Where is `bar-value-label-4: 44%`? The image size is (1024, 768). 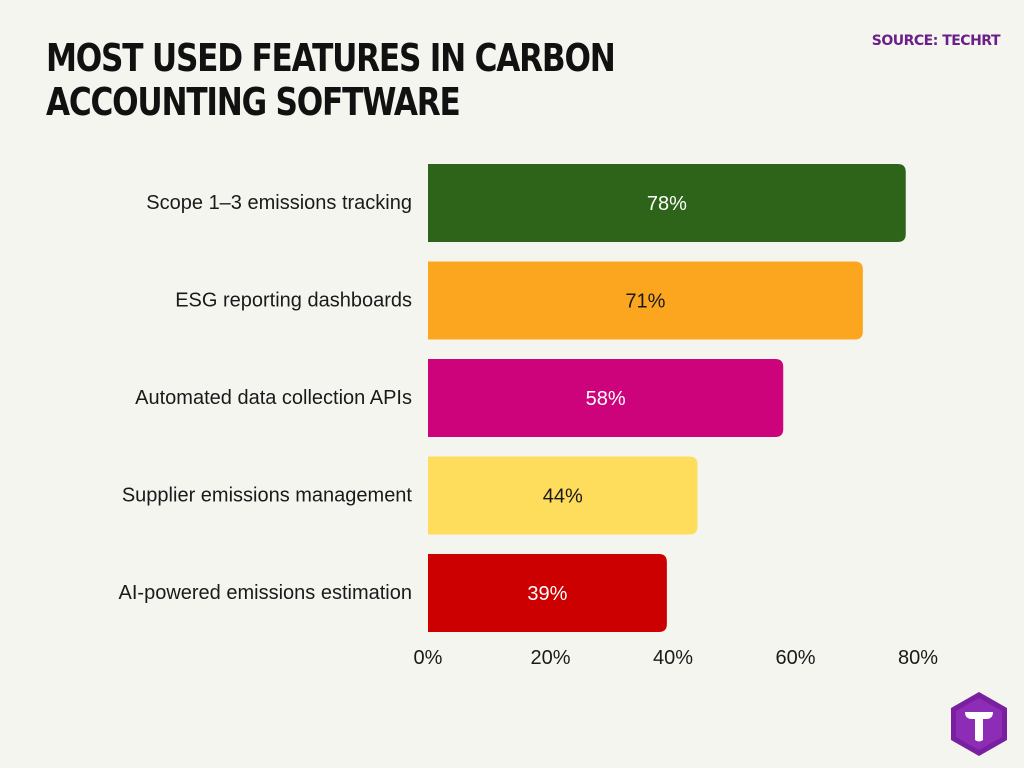
bar-value-label-4: 44% is located at coordinates (563, 497).